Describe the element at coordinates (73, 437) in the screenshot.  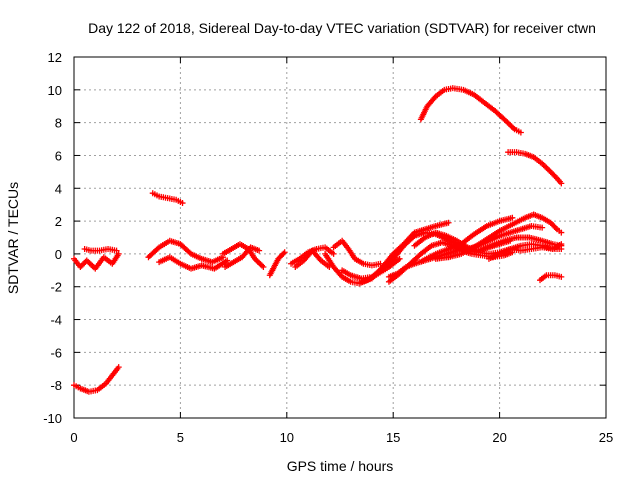
I see `x-tick-label: 0` at that location.